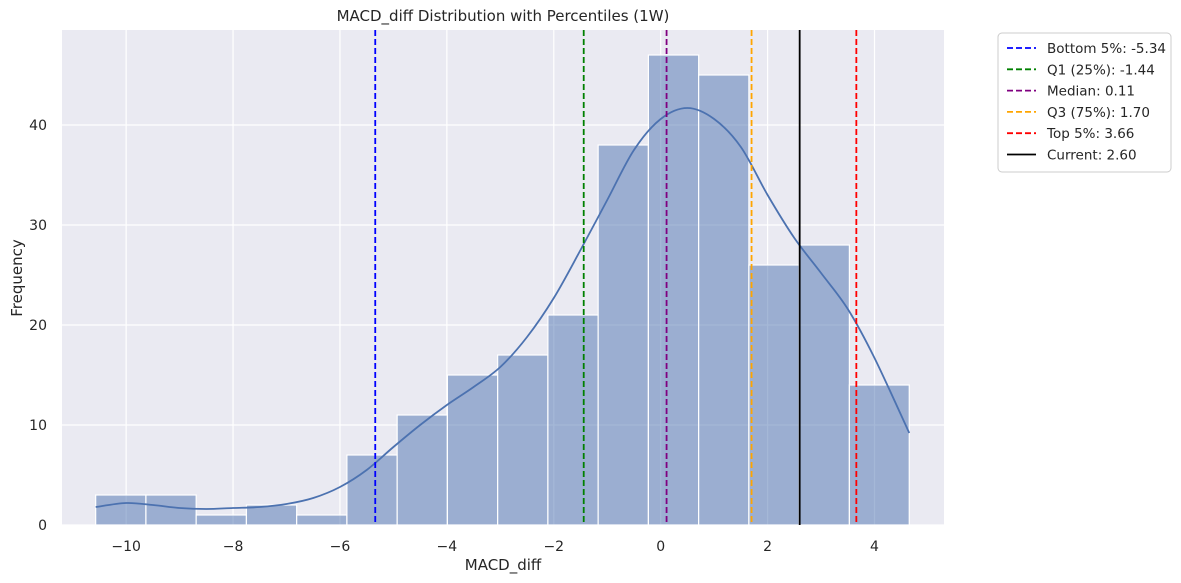 Image resolution: width=1181 pixels, height=583 pixels. Describe the element at coordinates (38, 126) in the screenshot. I see `y-tick-label: 40` at that location.